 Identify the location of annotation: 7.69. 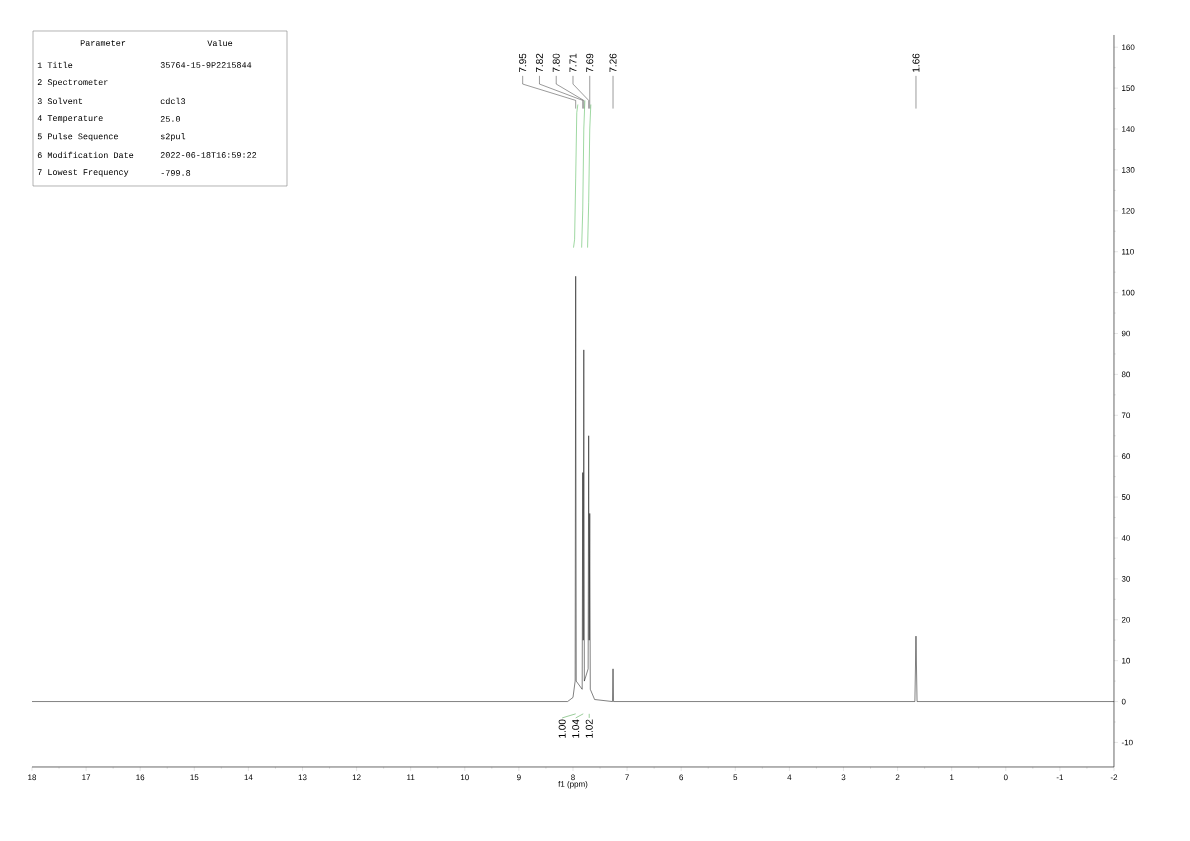
(590, 63).